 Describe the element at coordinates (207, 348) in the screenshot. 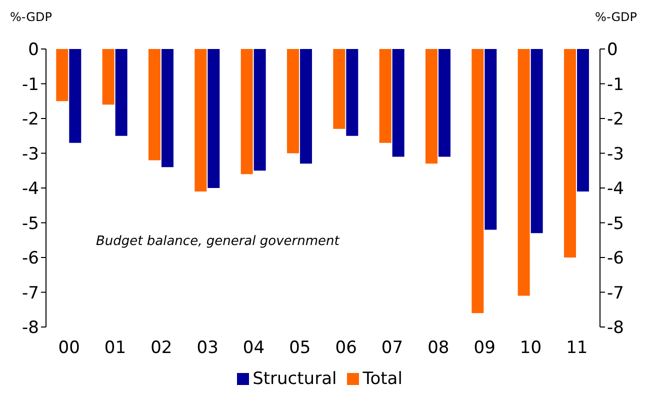

I see `x-tick-label: 03` at that location.